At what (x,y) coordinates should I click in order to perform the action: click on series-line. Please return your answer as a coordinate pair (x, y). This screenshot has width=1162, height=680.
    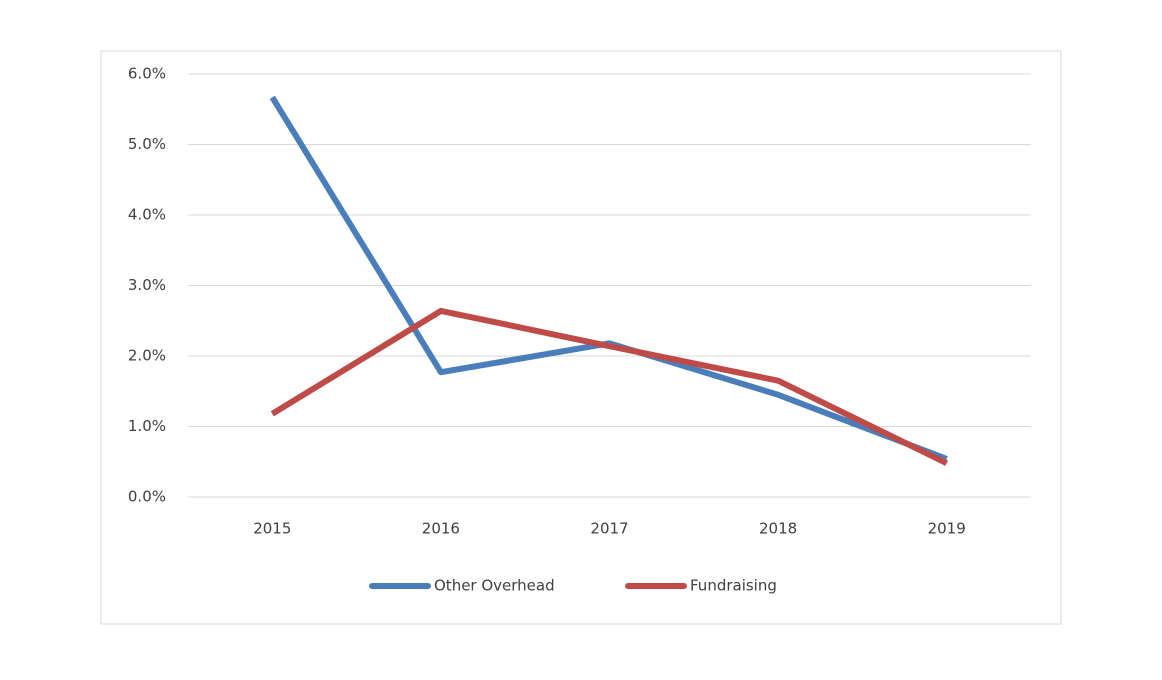
    Looking at the image, I should click on (609, 386).